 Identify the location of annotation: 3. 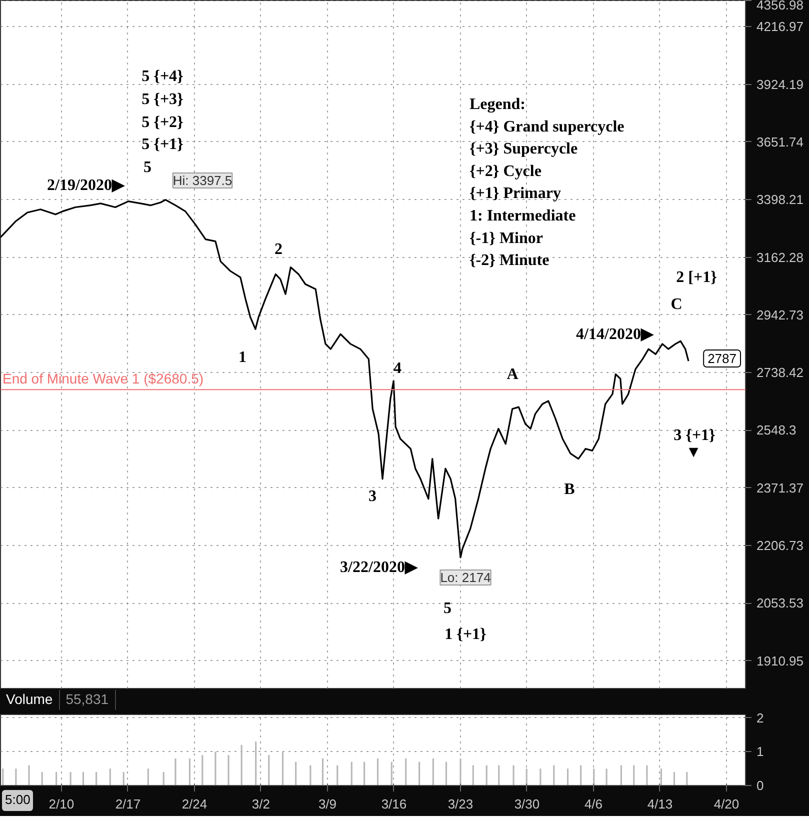
(372, 496).